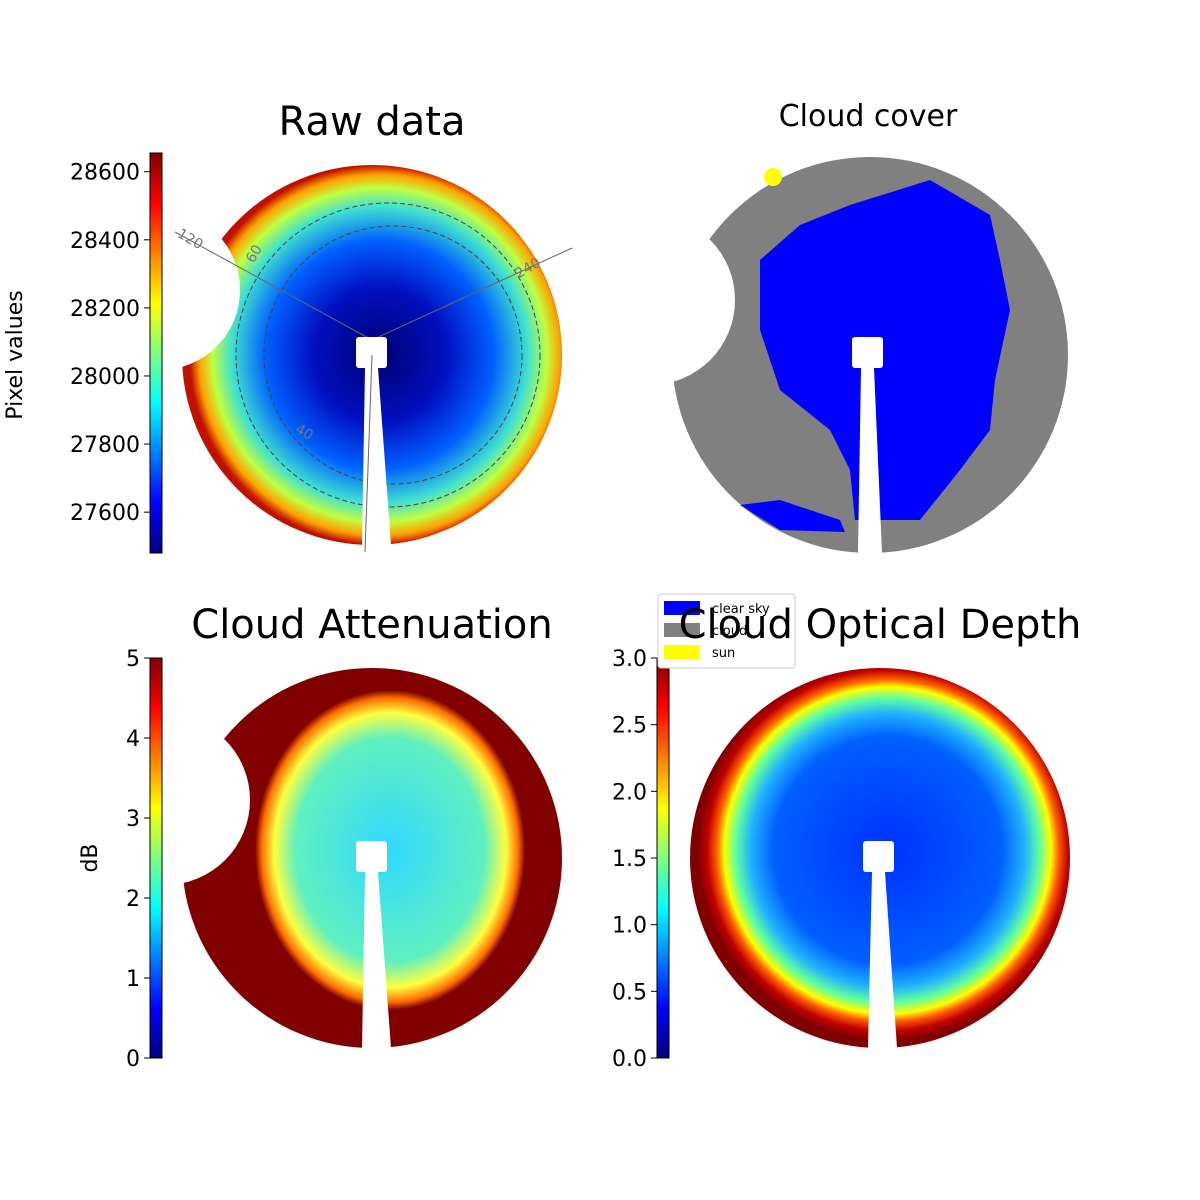 The image size is (1200, 1200). What do you see at coordinates (133, 819) in the screenshot?
I see `tick-label: 3` at bounding box center [133, 819].